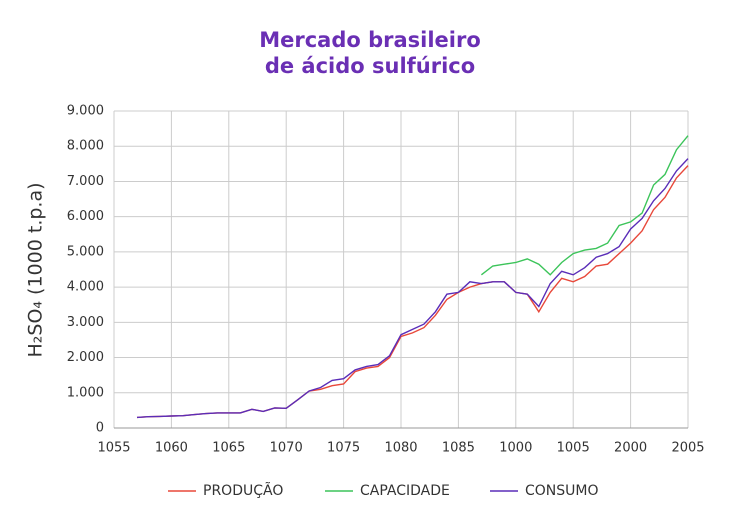 The image size is (730, 530). What do you see at coordinates (584, 205) in the screenshot?
I see `series-line` at bounding box center [584, 205].